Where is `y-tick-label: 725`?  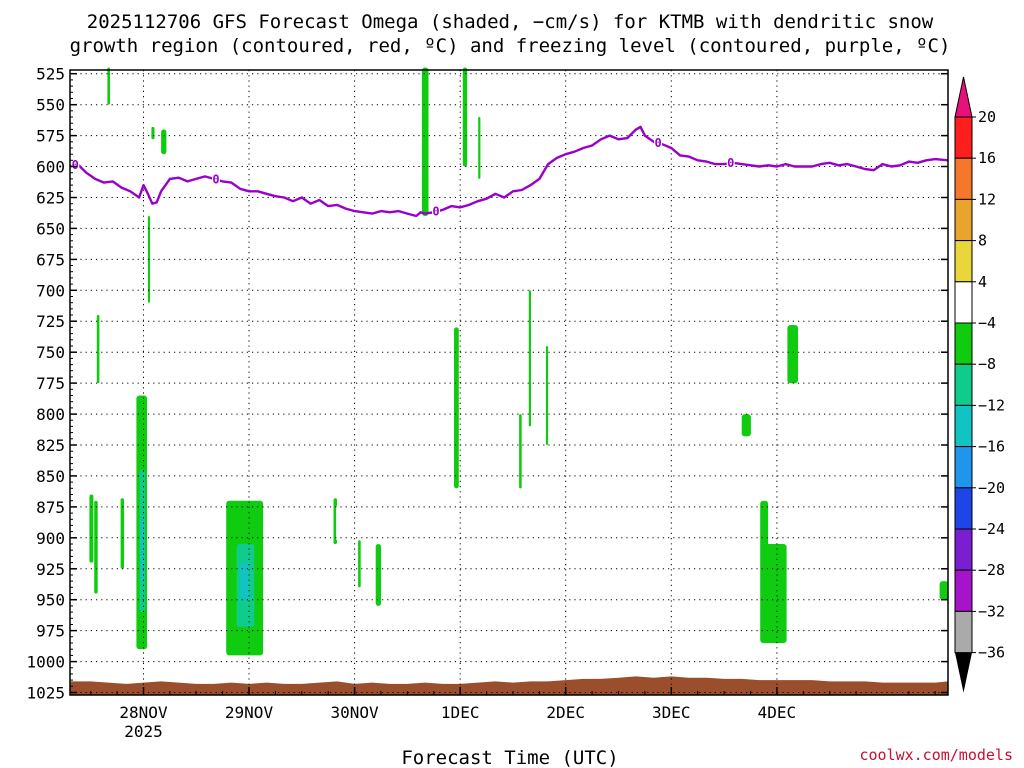 y-tick-label: 725 is located at coordinates (50, 321).